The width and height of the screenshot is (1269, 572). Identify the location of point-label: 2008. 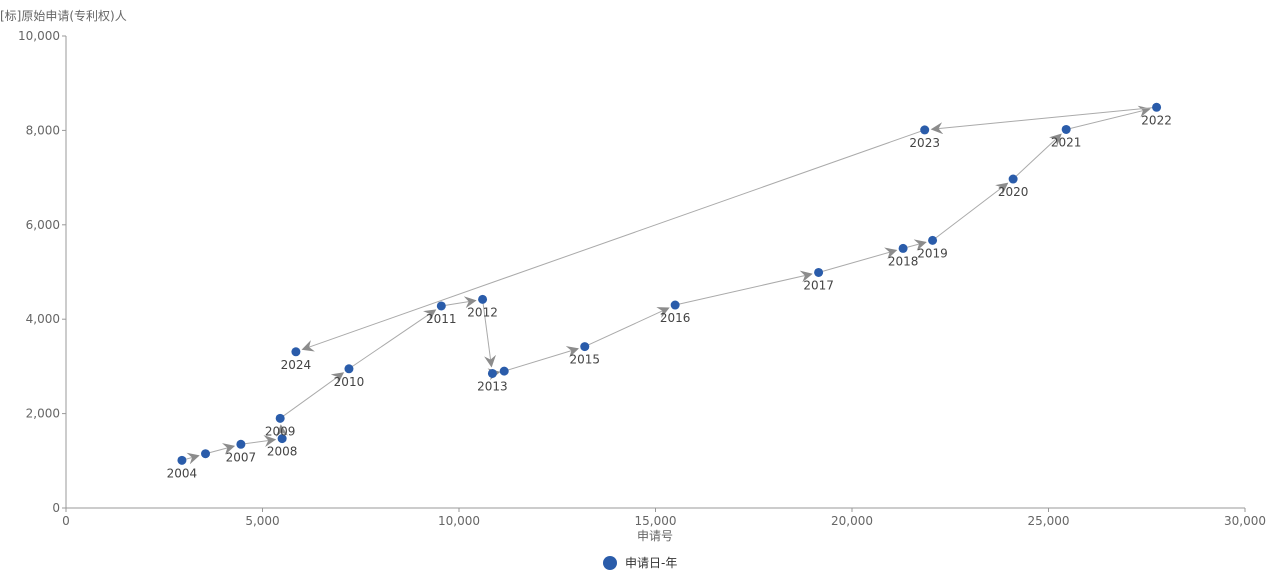
(282, 452).